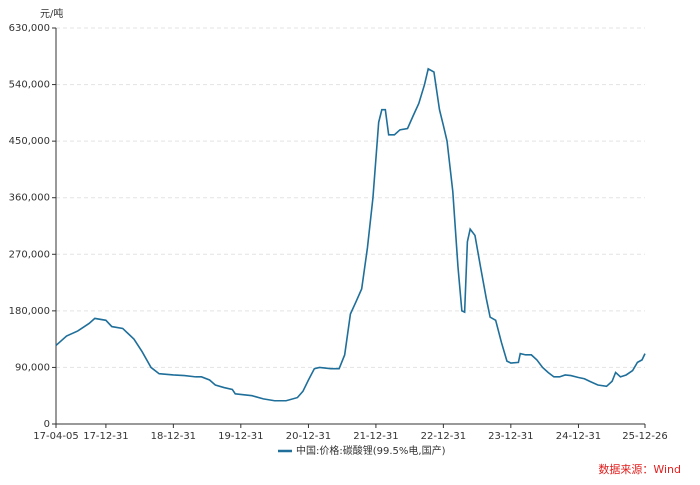  What do you see at coordinates (371, 450) in the screenshot?
I see `legend-label: 中国:价格:碳酸锂(99.5%电,国产)` at bounding box center [371, 450].